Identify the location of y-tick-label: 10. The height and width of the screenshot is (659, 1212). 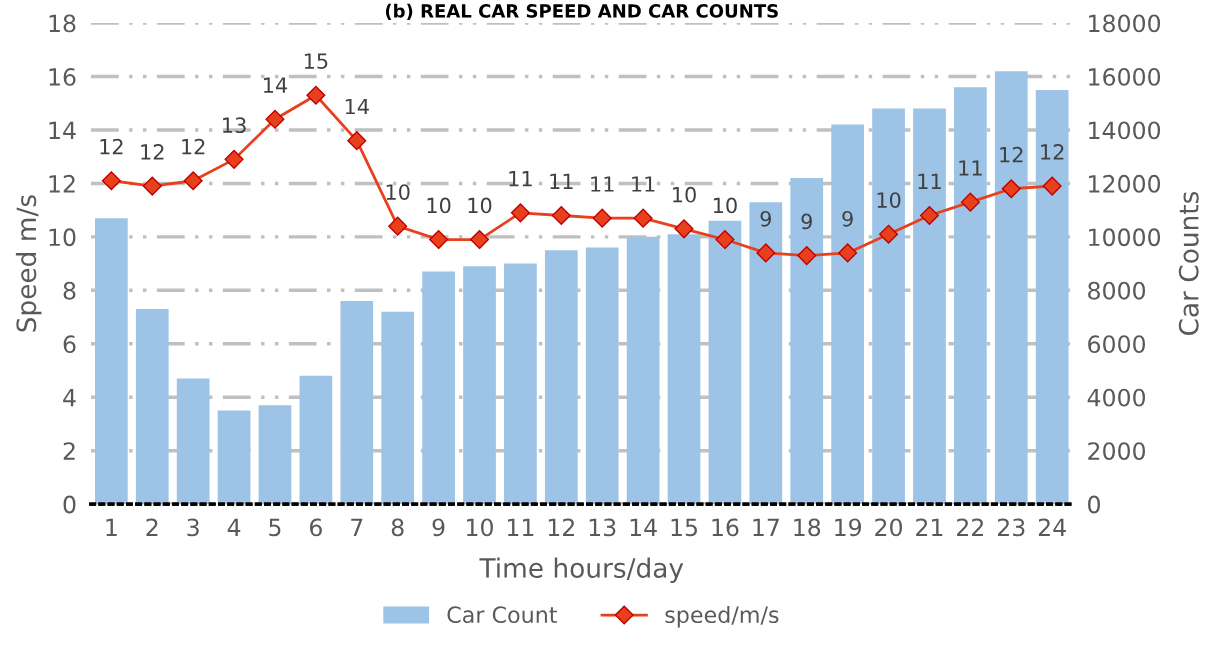
(62, 237).